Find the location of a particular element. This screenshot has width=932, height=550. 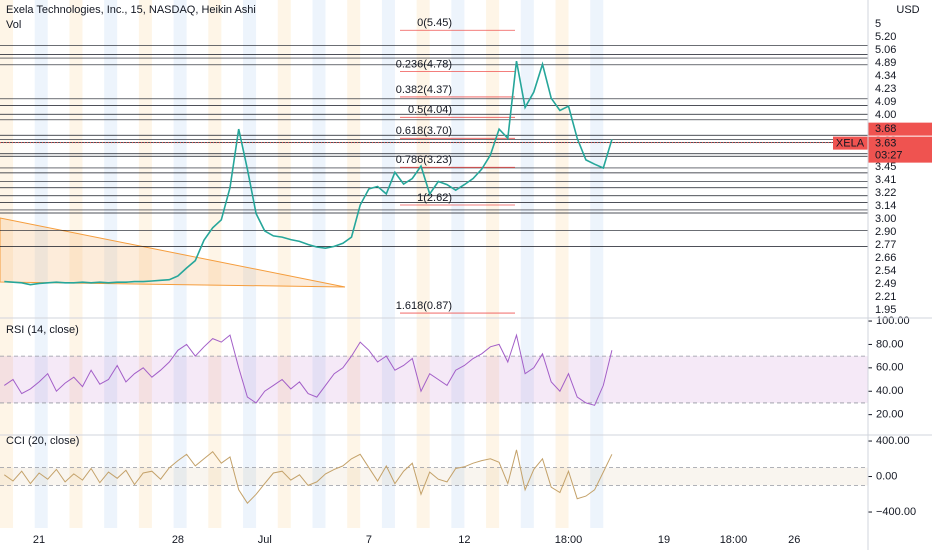

fib-label: 0.786(3.23) is located at coordinates (424, 160).